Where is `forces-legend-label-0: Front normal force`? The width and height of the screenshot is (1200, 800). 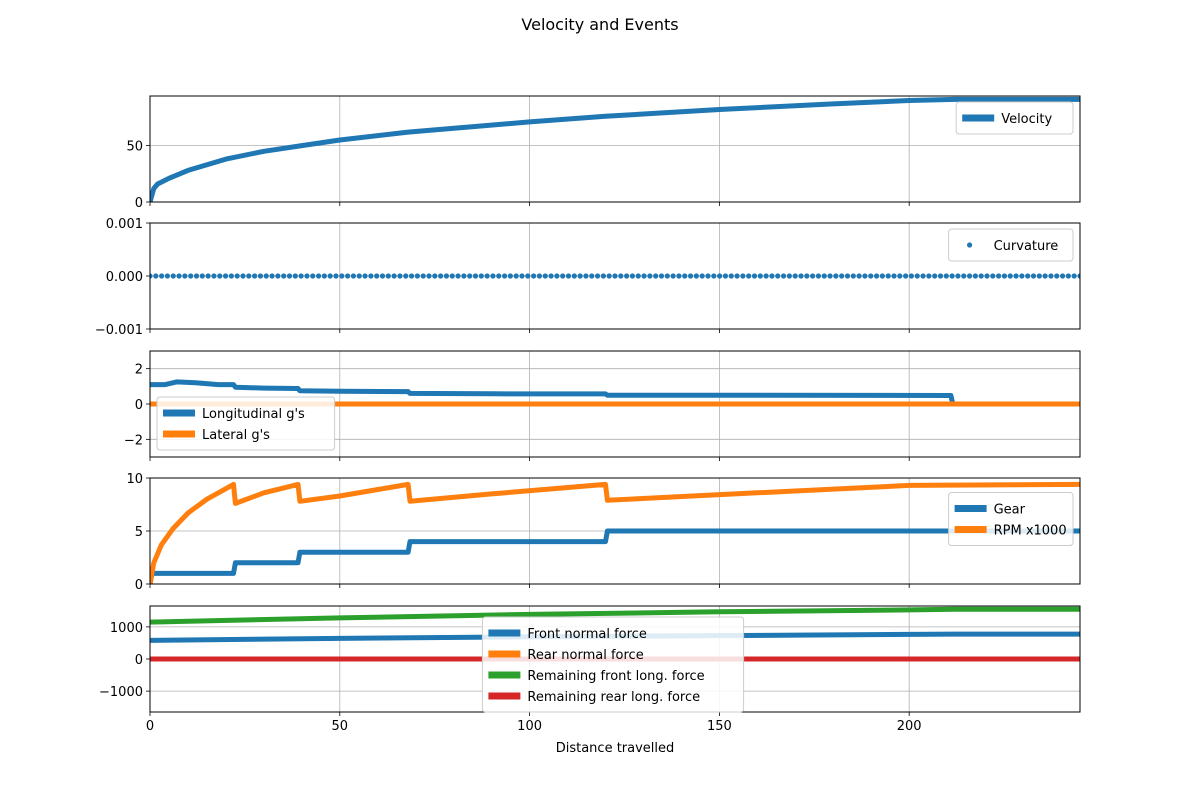 forces-legend-label-0: Front normal force is located at coordinates (586, 634).